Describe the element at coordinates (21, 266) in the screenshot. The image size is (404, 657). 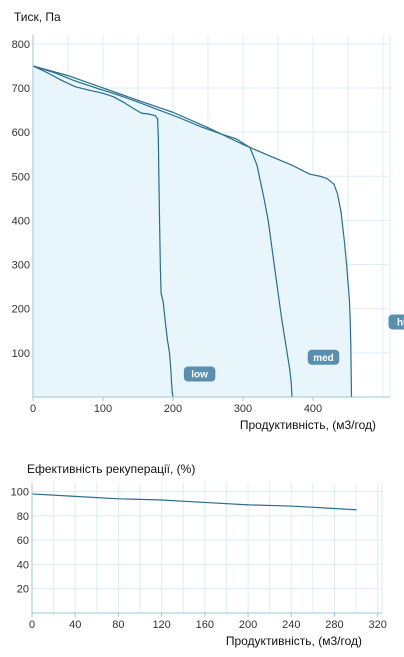
I see `y-tick-label: 300` at that location.